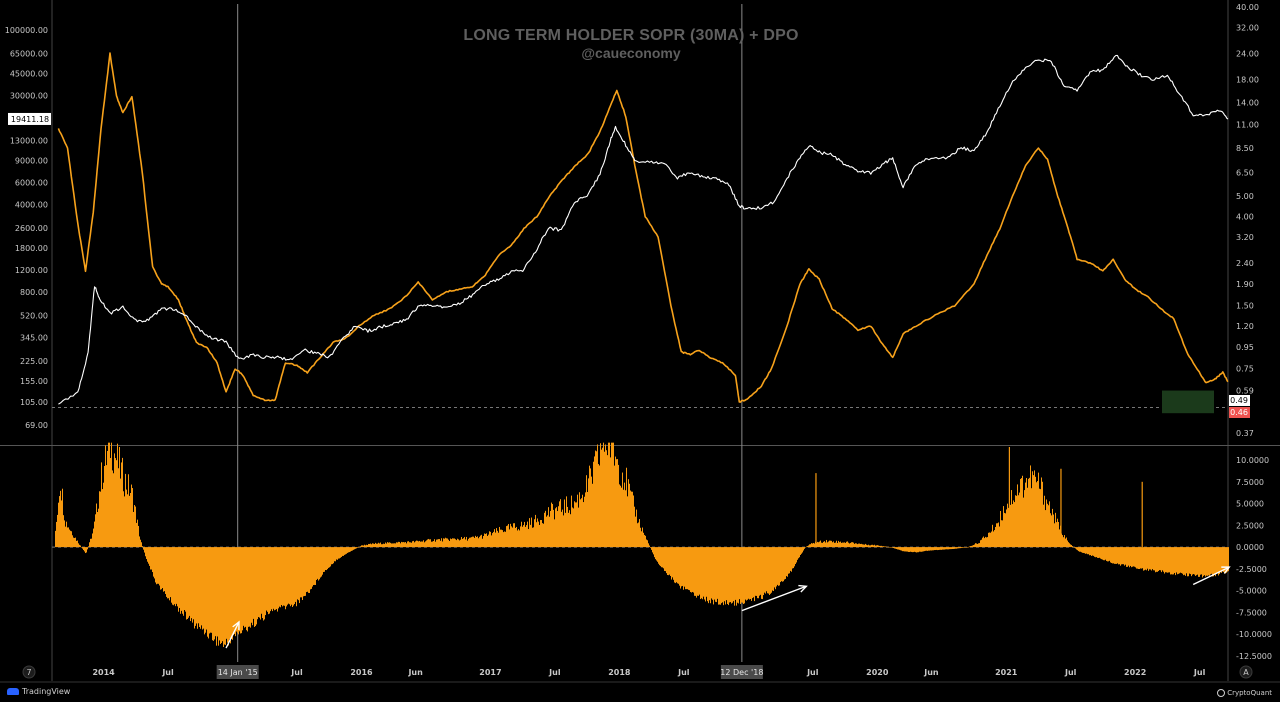 This screenshot has width=1280, height=702. Describe the element at coordinates (36, 425) in the screenshot. I see `left-tick-label: 69.00` at that location.